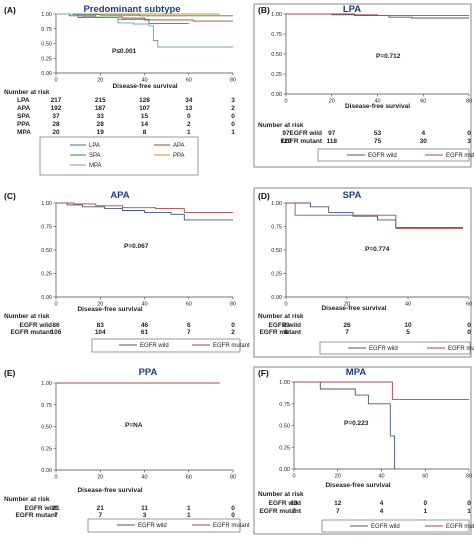 The height and width of the screenshot is (540, 474). I want to click on risk-value: 192, so click(56, 108).